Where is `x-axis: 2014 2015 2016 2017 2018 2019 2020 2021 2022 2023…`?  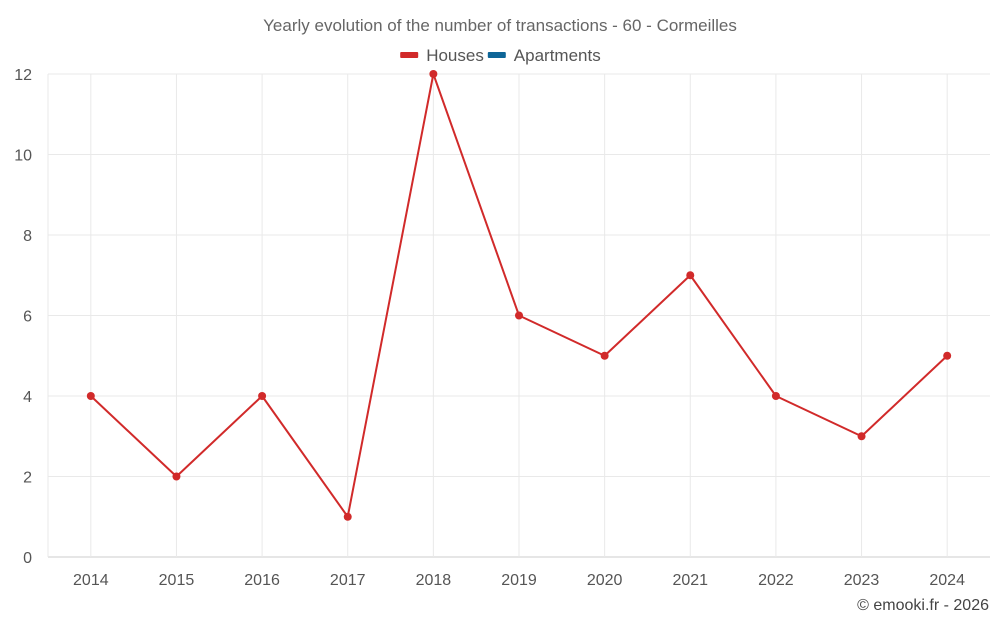
x-axis: 2014 2015 2016 2017 2018 2019 2020 2021 2022 2023… is located at coordinates (519, 580).